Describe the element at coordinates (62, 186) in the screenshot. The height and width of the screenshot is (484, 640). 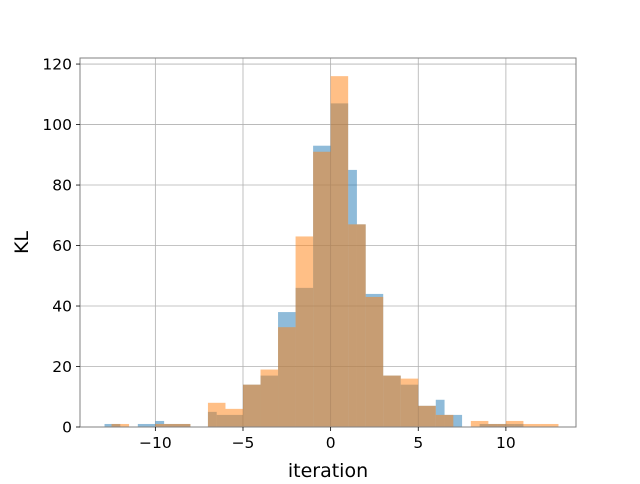
I see `y-tick-label: 80` at that location.